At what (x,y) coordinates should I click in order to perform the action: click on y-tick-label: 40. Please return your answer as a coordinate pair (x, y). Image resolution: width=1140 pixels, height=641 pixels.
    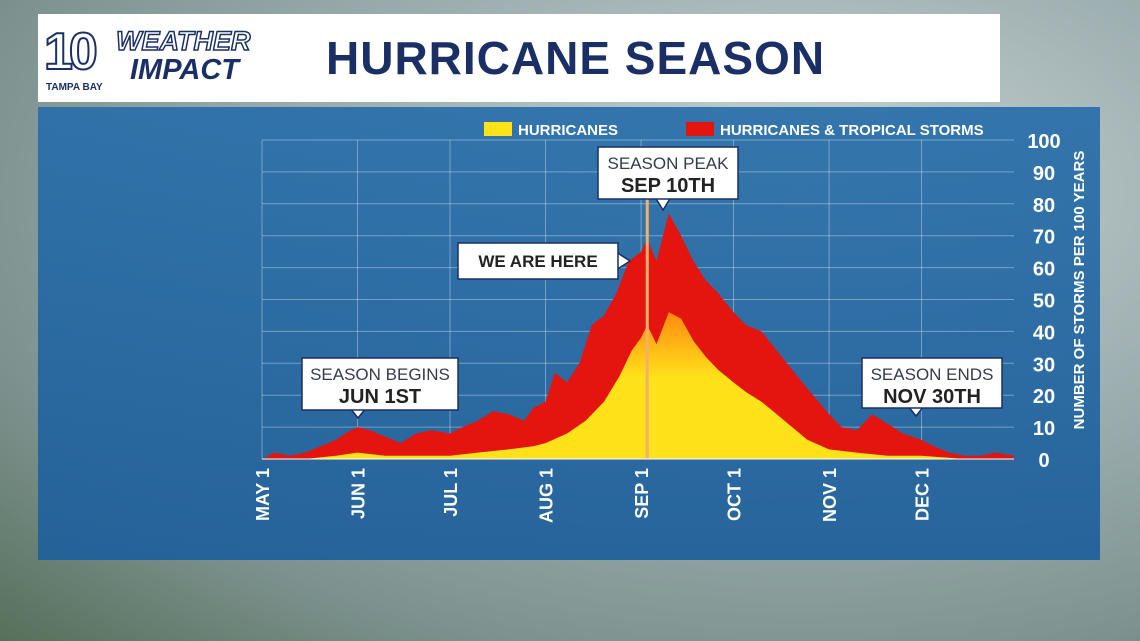
    Looking at the image, I should click on (1044, 333).